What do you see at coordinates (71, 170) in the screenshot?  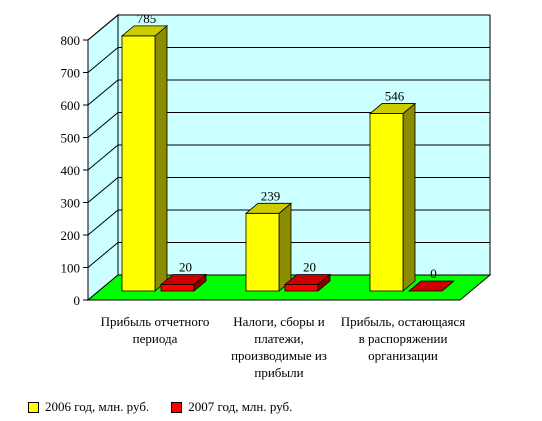 I see `y-tick-label: 400` at bounding box center [71, 170].